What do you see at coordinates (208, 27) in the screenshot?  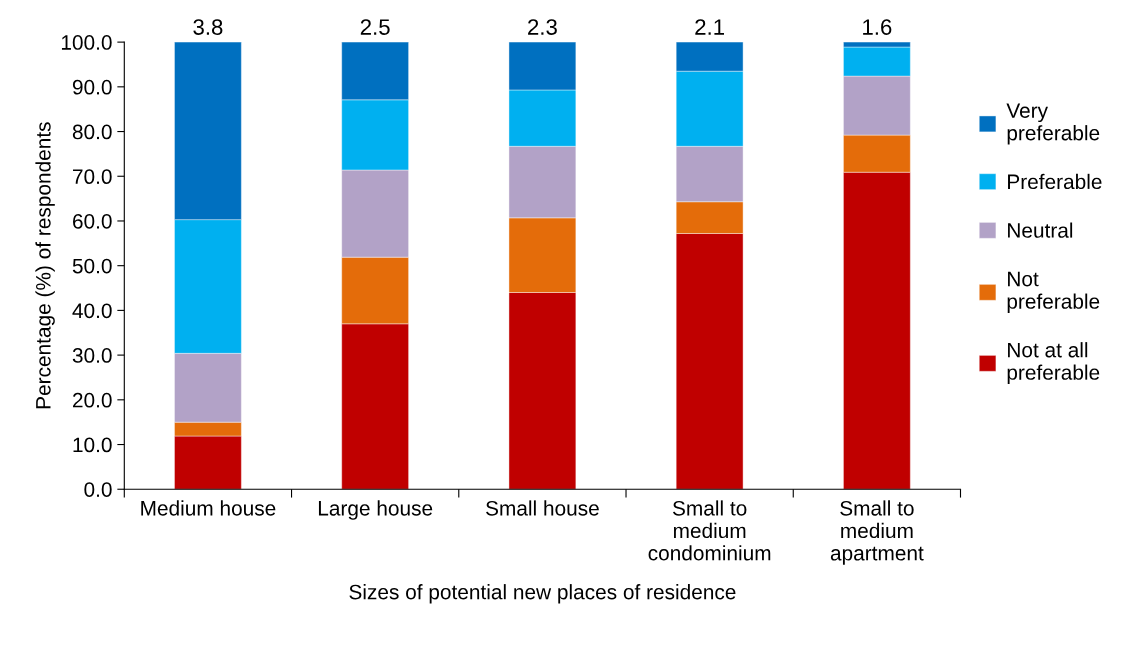 I see `annotation: 3.8` at bounding box center [208, 27].